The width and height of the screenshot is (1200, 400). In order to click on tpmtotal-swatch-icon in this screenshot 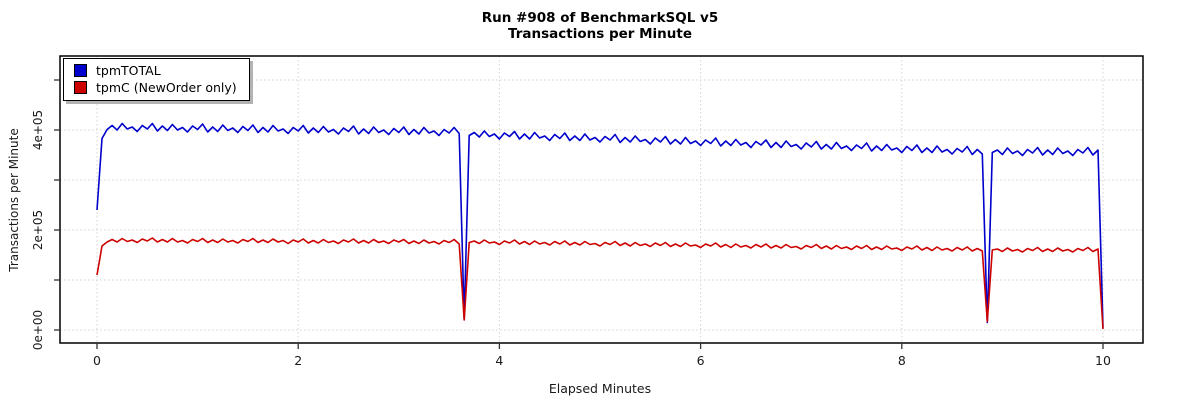, I will do `click(80, 70)`.